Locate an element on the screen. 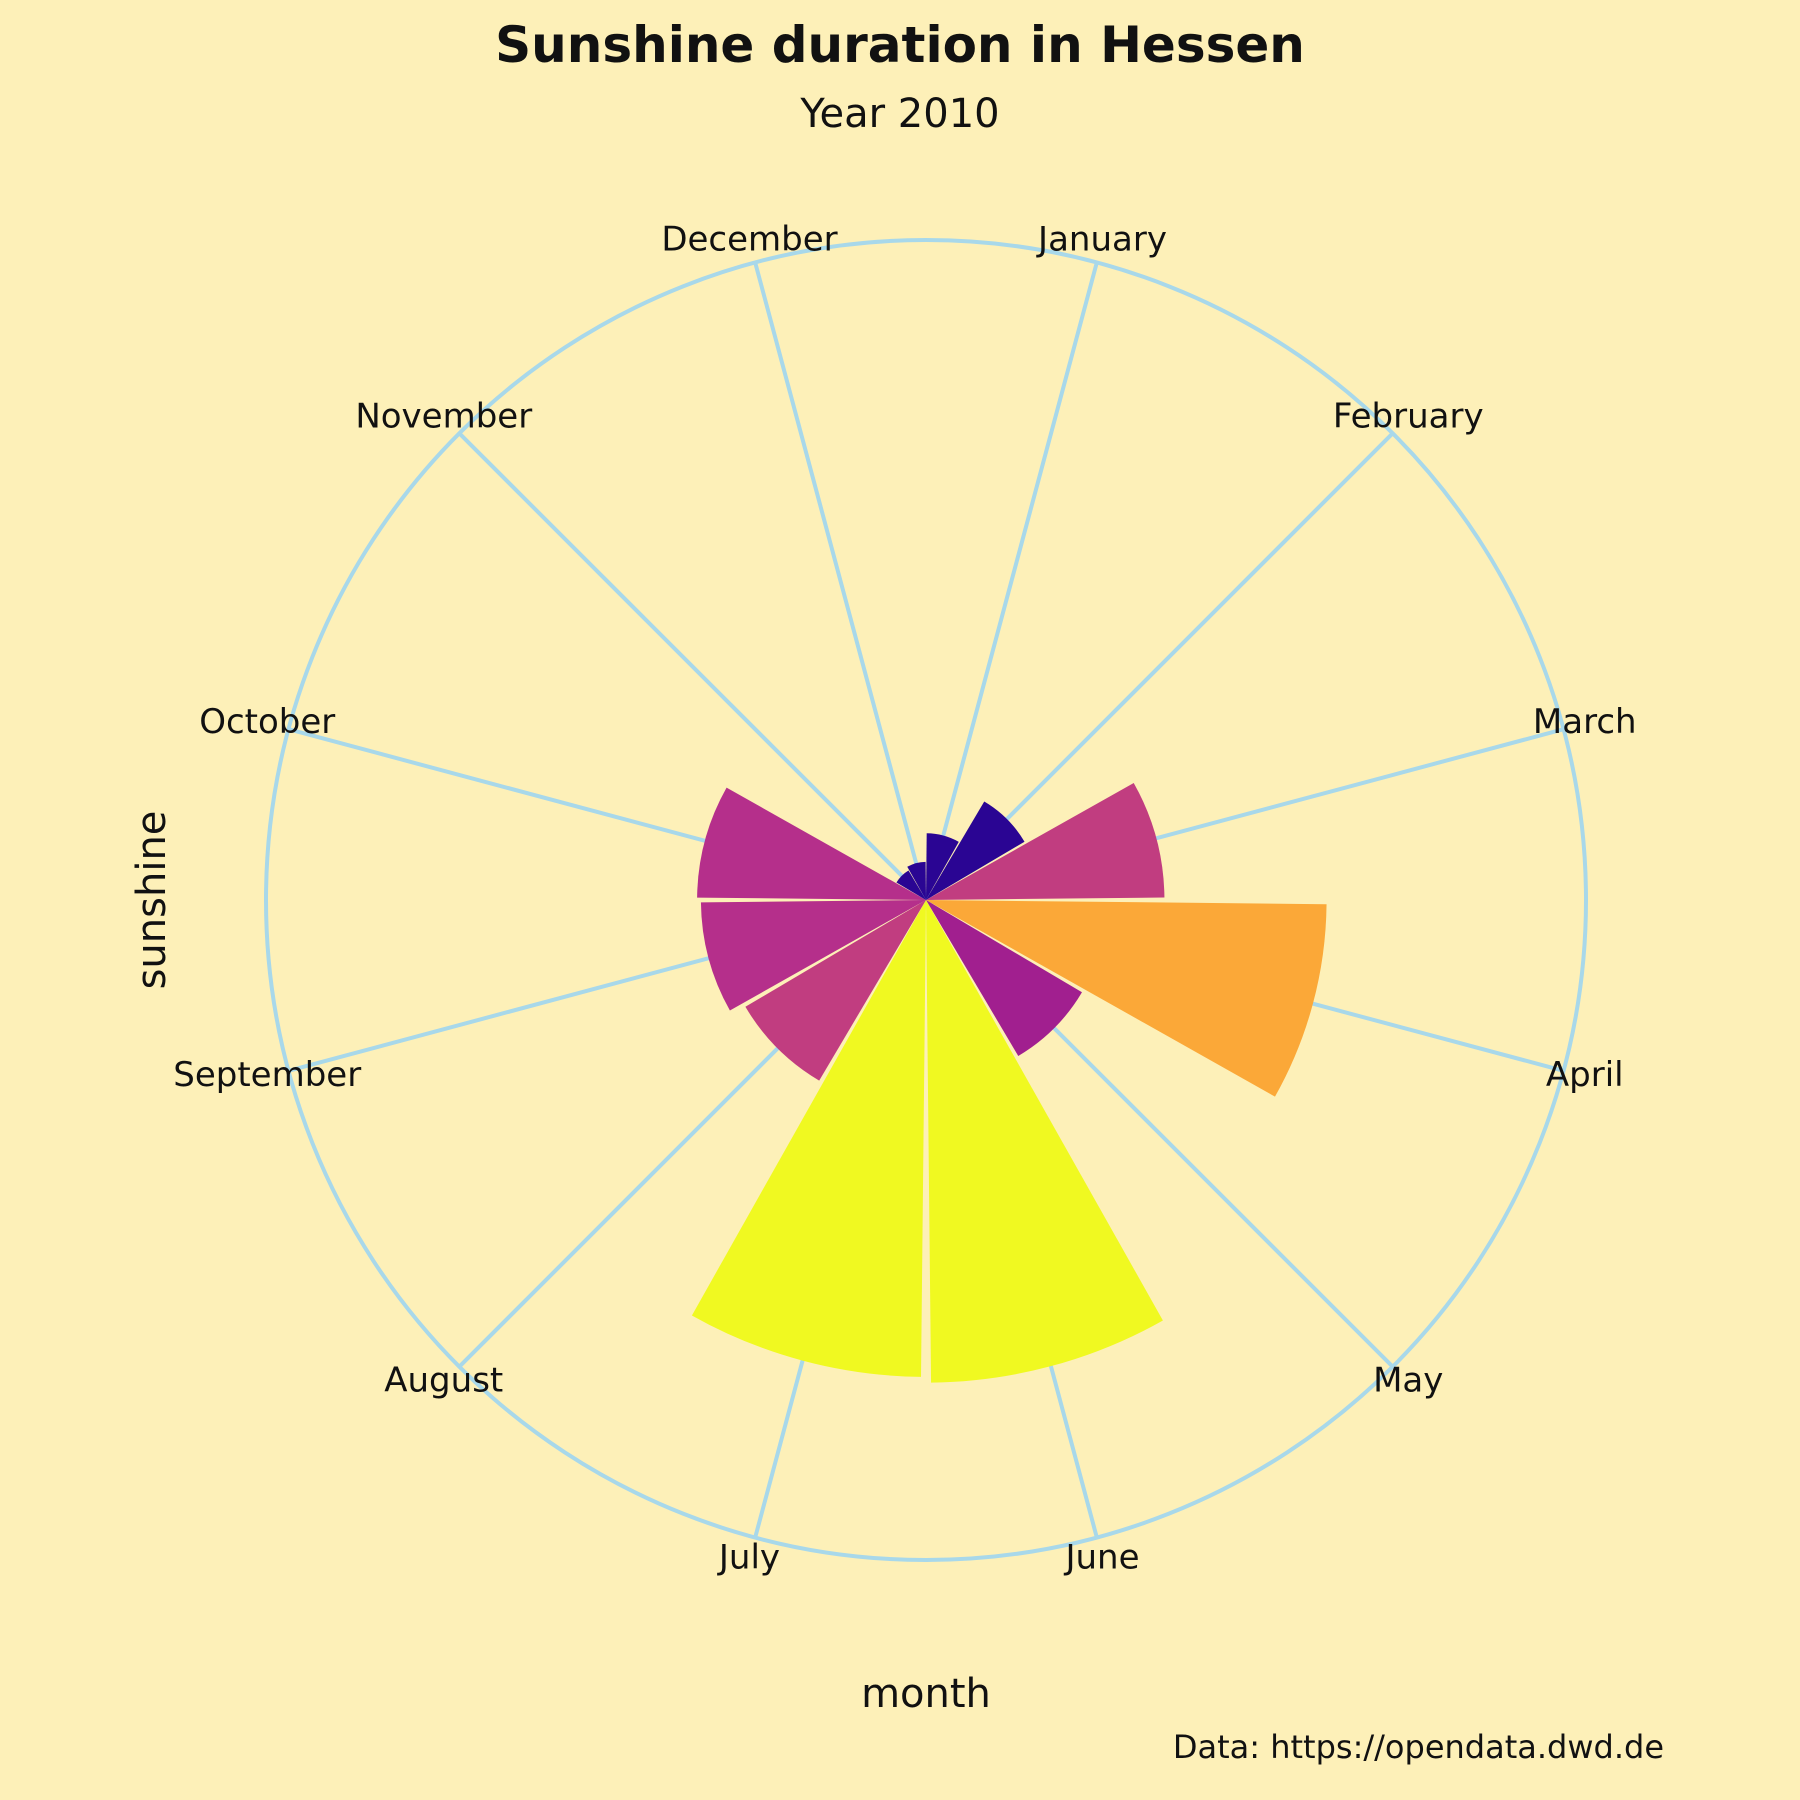 Image resolution: width=1800 pixels, height=1800 pixels. tick-label-september: September is located at coordinates (267, 1075).